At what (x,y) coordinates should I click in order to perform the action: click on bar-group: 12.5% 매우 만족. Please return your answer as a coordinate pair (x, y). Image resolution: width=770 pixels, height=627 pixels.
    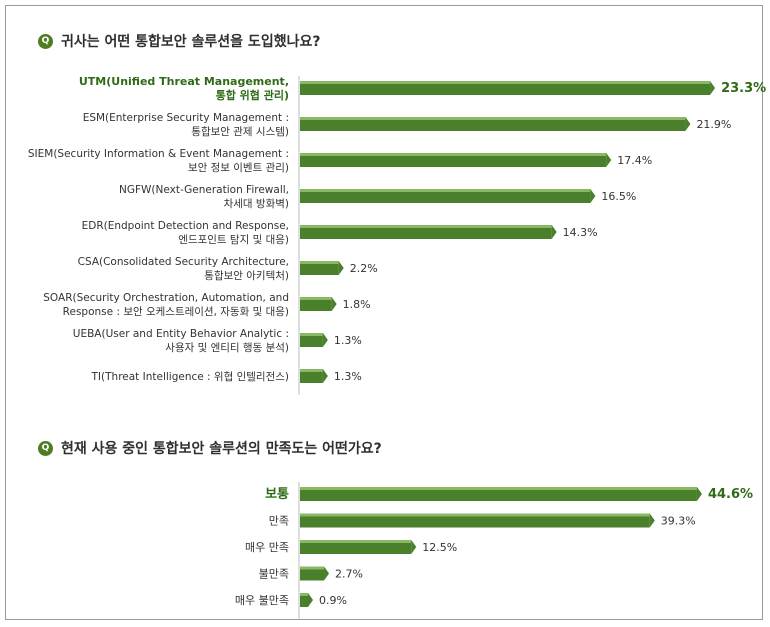
    Looking at the image, I should click on (351, 547).